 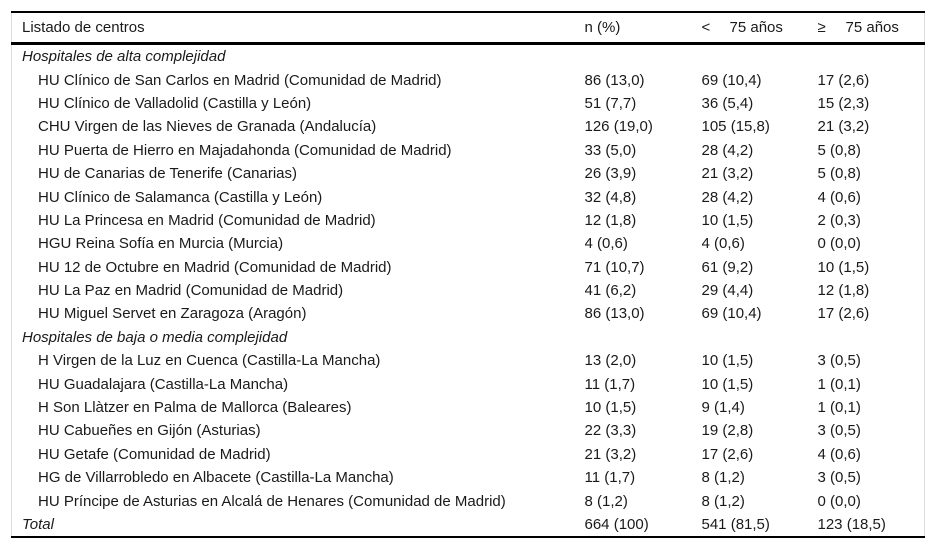 I want to click on cell-ge-75-value: 123 (18,5), so click(x=851, y=524).